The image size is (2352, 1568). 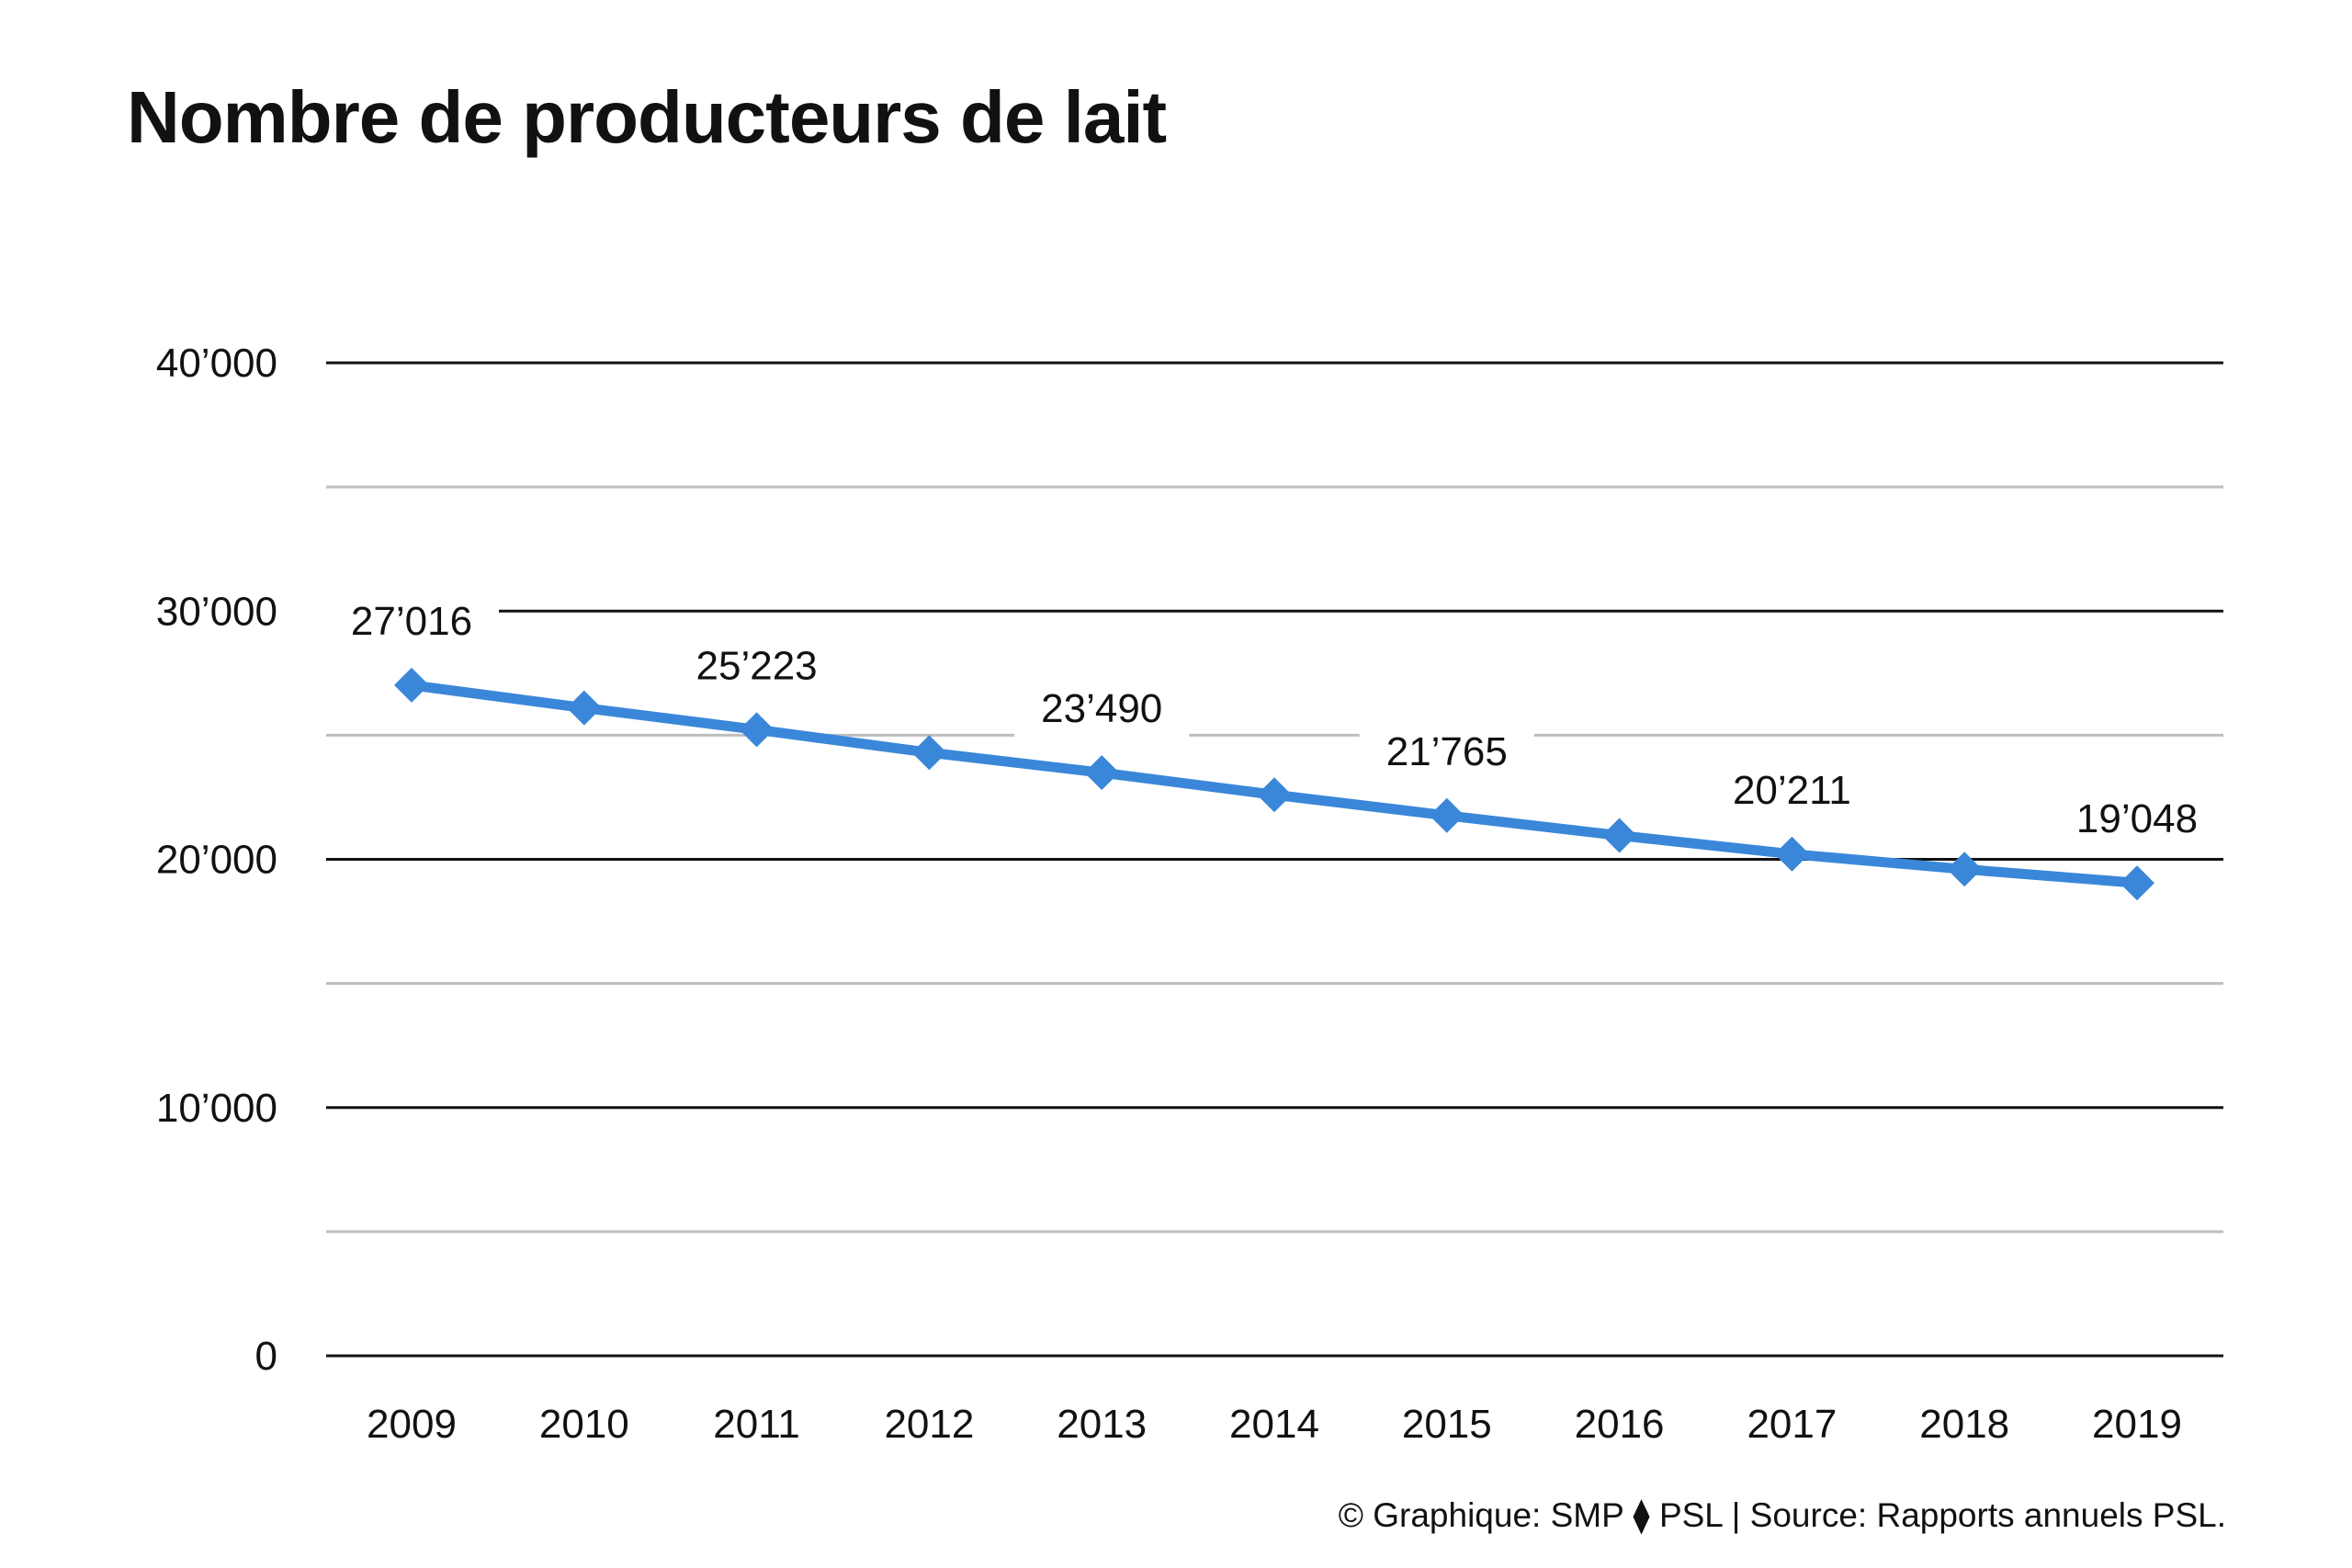 I want to click on data-labels: 27’016 25’223 23’490 21’765 20’211 19’048, so click(x=1274, y=722).